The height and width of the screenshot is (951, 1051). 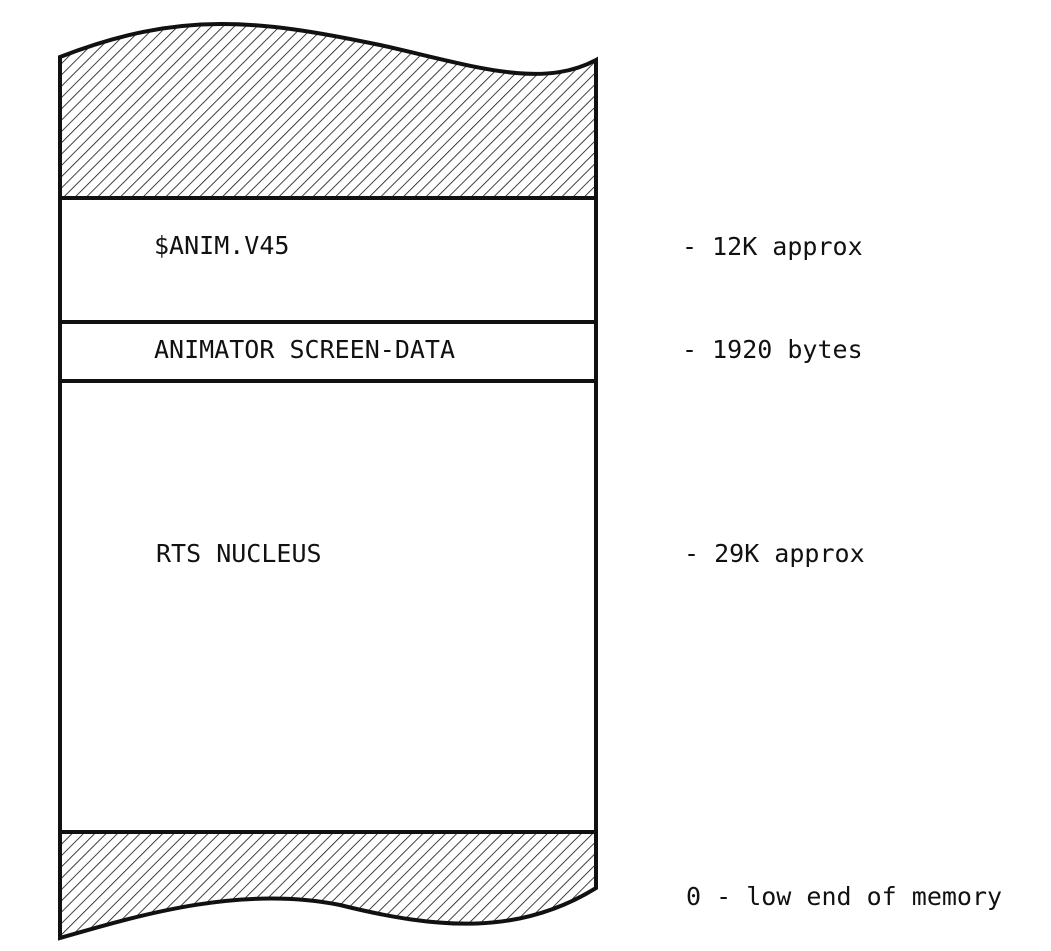 What do you see at coordinates (774, 553) in the screenshot?
I see `segment-size-rts-nucleus: - 29K approx` at bounding box center [774, 553].